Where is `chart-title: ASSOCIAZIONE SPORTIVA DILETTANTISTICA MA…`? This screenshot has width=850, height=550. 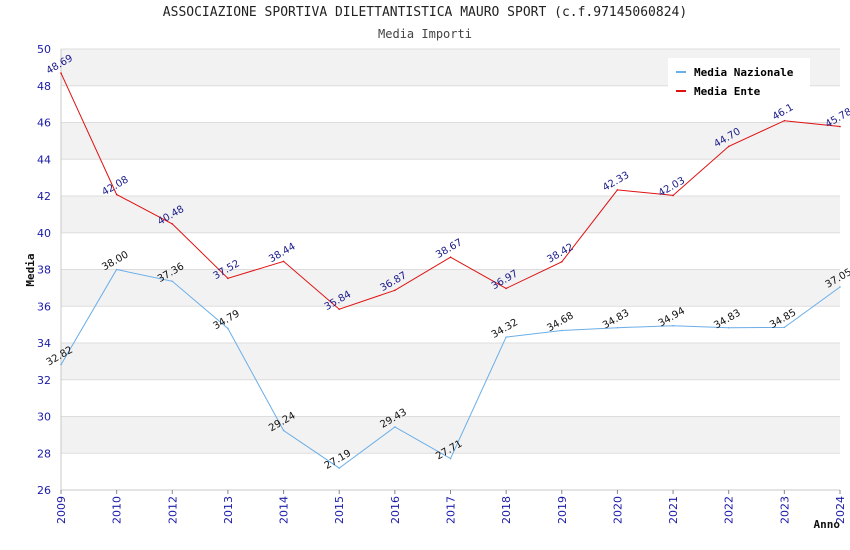
chart-title: ASSOCIAZIONE SPORTIVA DILETTANTISTICA MA… is located at coordinates (425, 12).